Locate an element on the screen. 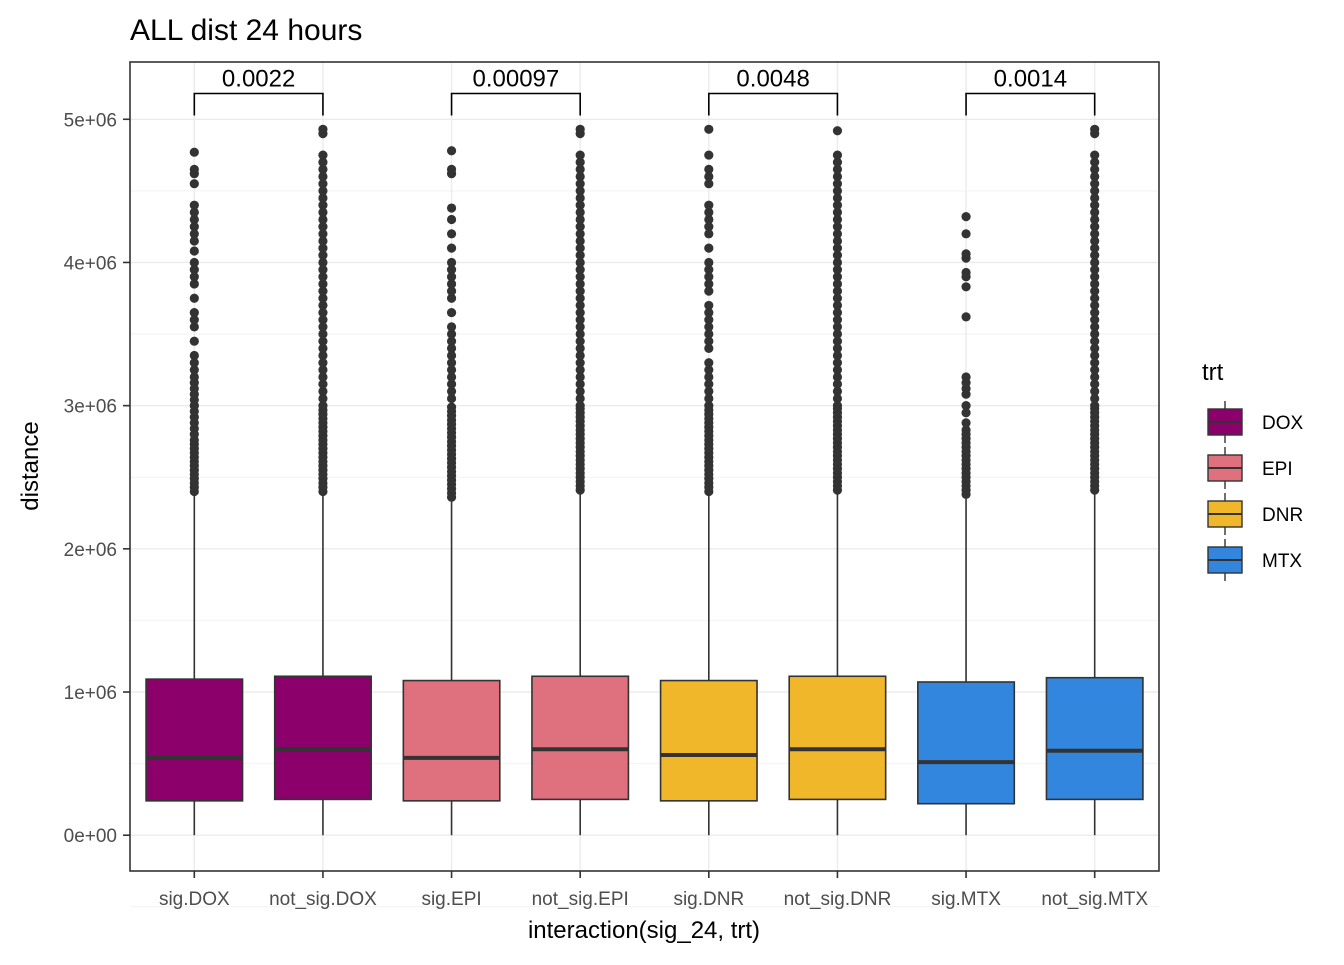 This screenshot has height=965, width=1344. pvalue-label: 0.0014 is located at coordinates (1030, 79).